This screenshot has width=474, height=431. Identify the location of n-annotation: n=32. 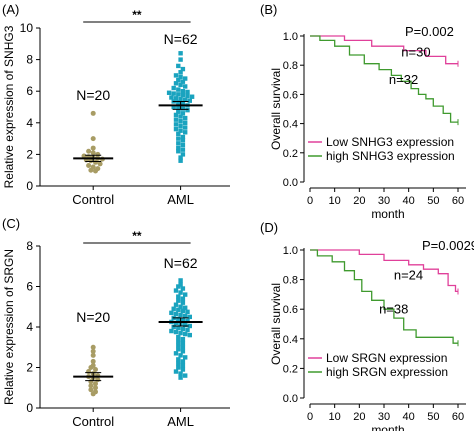
(403, 79).